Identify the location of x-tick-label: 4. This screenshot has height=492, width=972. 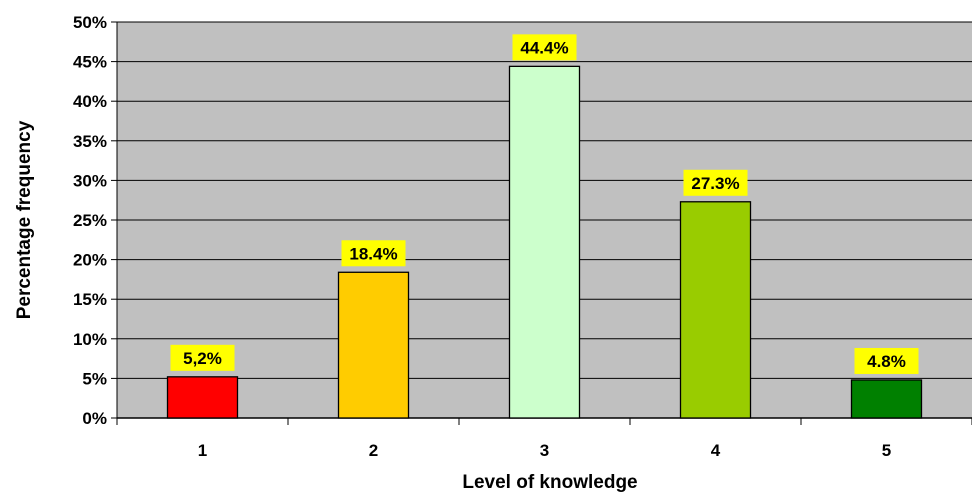
(716, 450).